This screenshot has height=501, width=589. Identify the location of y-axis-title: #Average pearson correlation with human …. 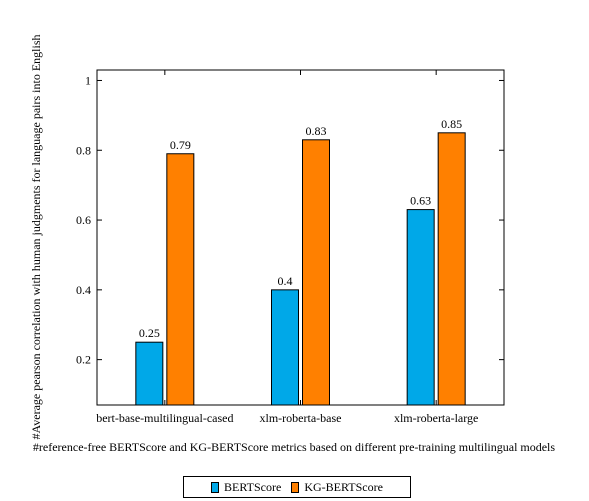
(36, 237).